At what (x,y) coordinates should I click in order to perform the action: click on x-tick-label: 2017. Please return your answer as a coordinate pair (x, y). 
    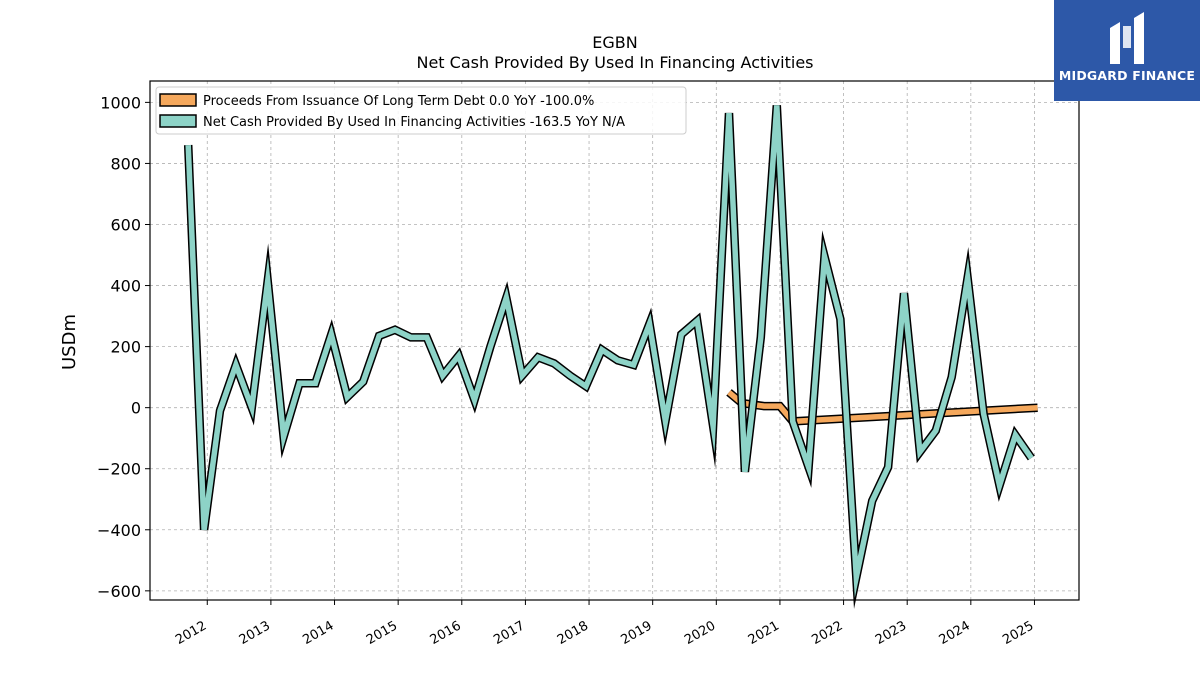
    Looking at the image, I should click on (509, 633).